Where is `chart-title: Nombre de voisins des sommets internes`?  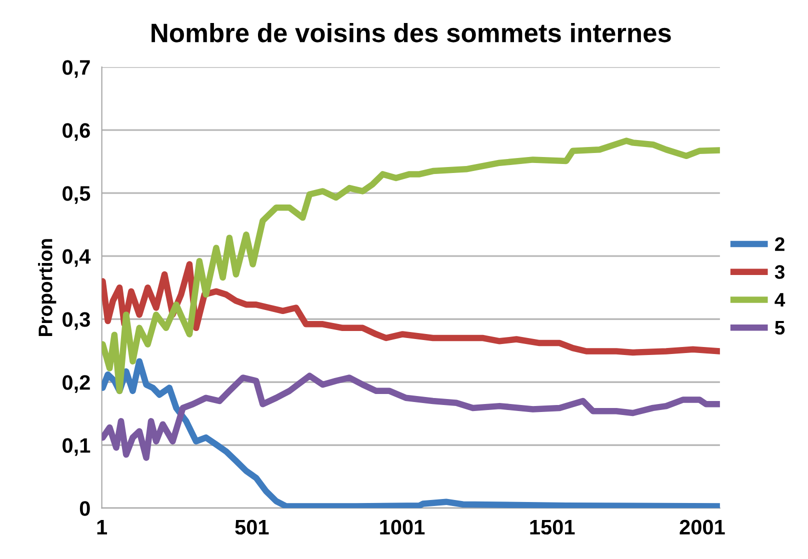
chart-title: Nombre de voisins des sommets internes is located at coordinates (411, 32).